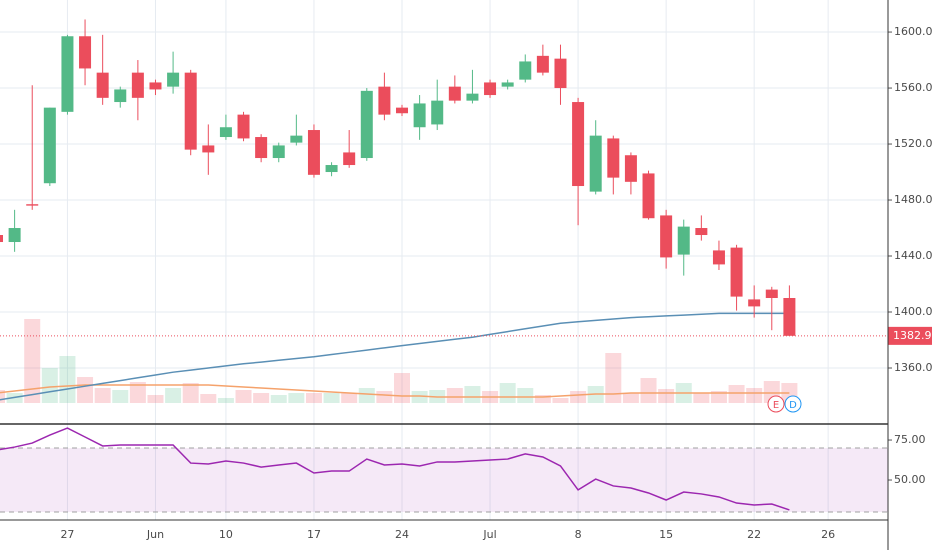 The image size is (932, 550). I want to click on rsi-band, so click(444, 480).